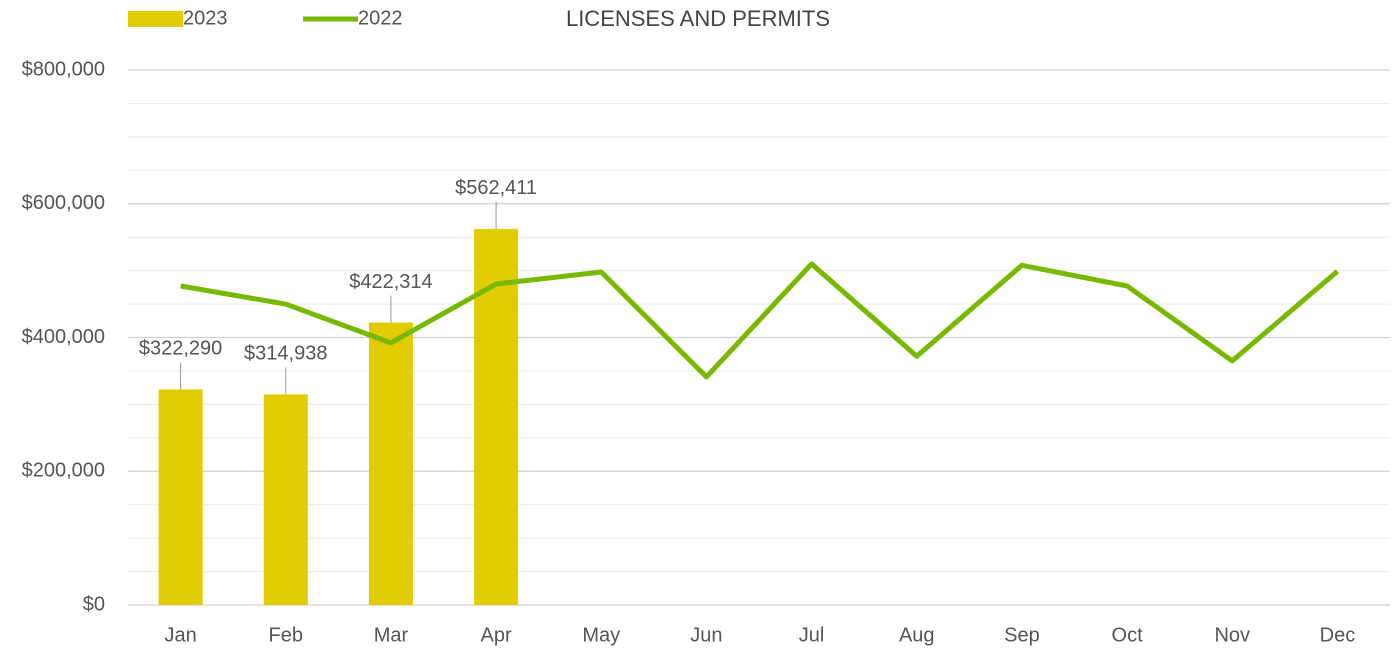 This screenshot has width=1397, height=653. What do you see at coordinates (286, 635) in the screenshot?
I see `x-tick-label: Feb` at bounding box center [286, 635].